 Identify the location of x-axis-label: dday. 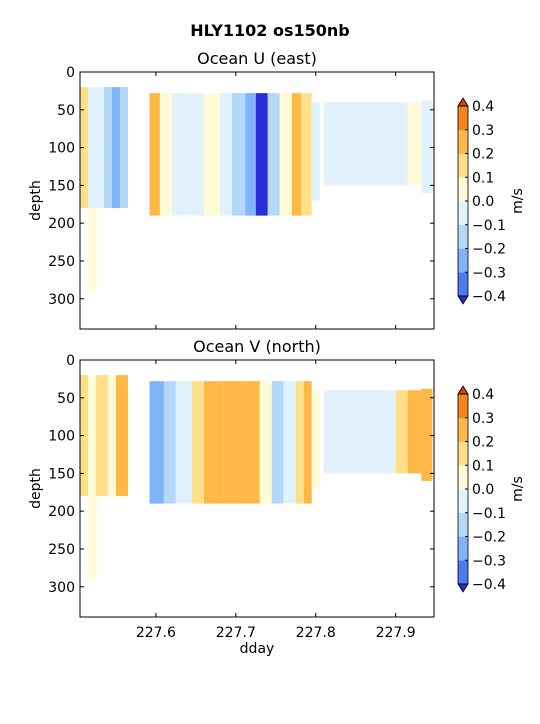
(257, 649).